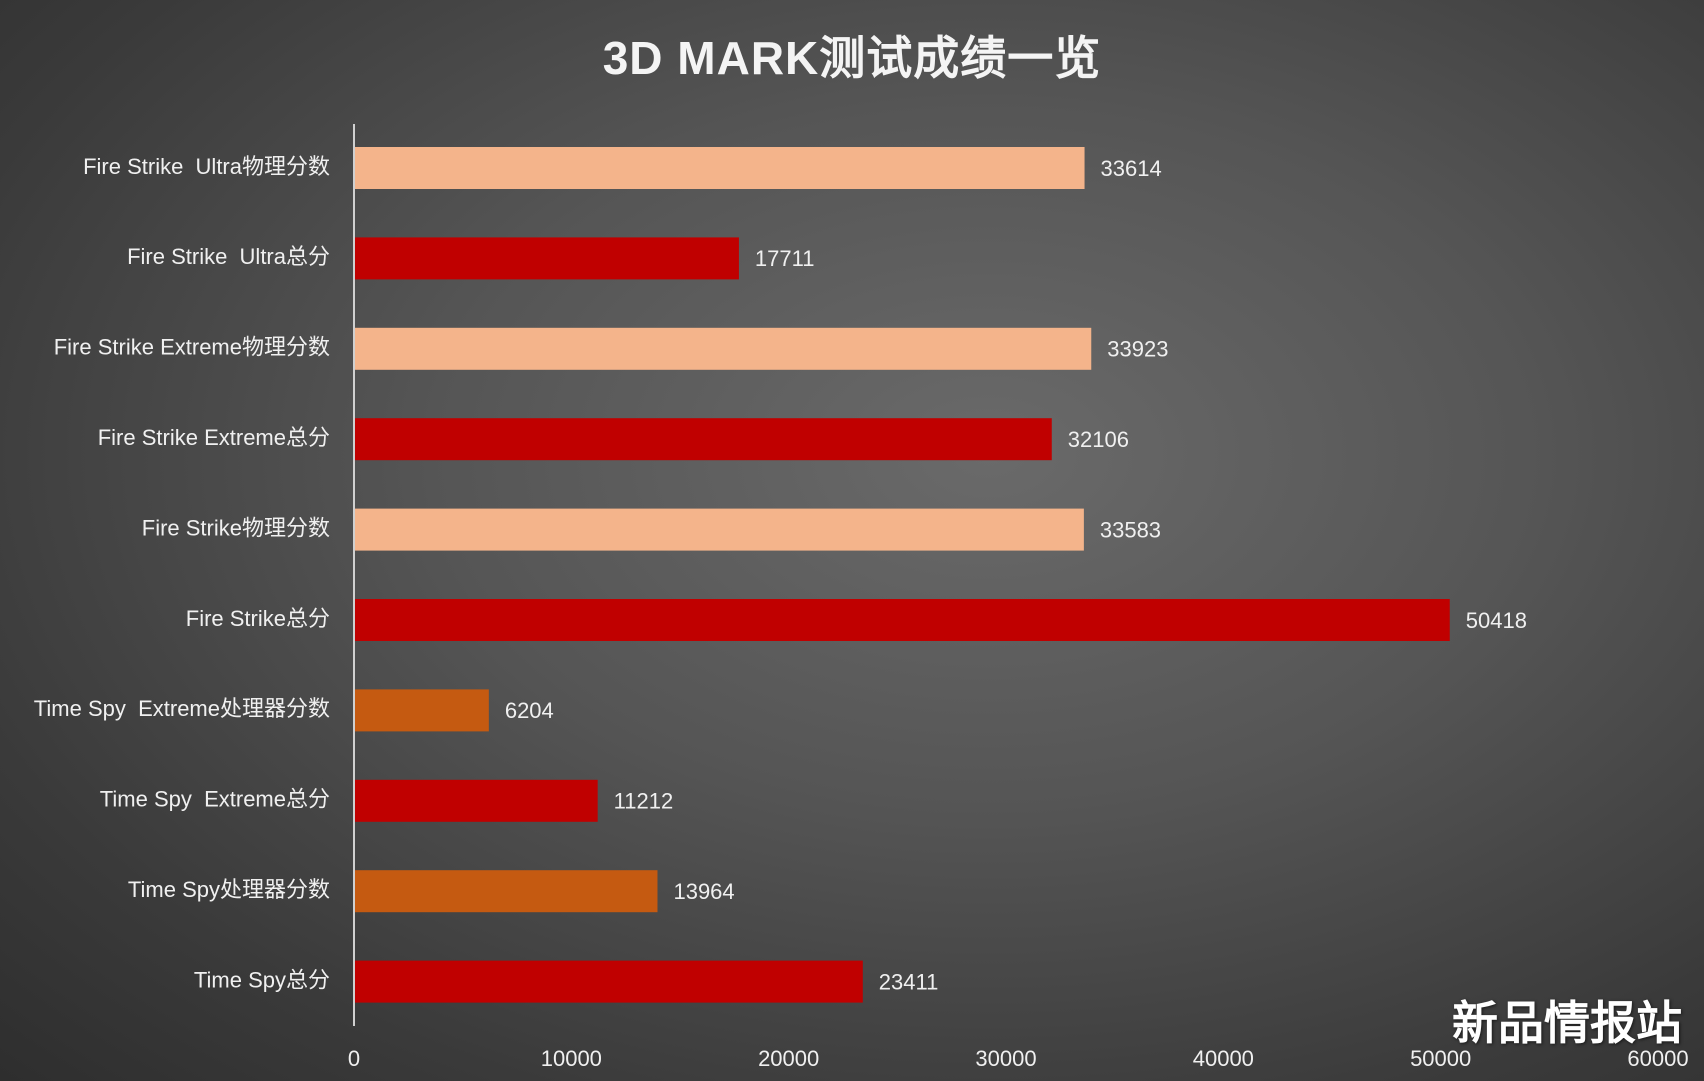 The height and width of the screenshot is (1081, 1704). I want to click on x-axis-ticks: 0 10000 20000 30000 40000 50000 60000, so click(1018, 1058).